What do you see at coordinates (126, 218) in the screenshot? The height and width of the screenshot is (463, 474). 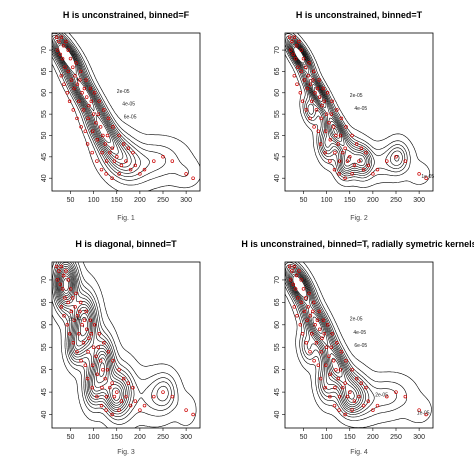 I see `figure-caption: Fig. 1` at bounding box center [126, 218].